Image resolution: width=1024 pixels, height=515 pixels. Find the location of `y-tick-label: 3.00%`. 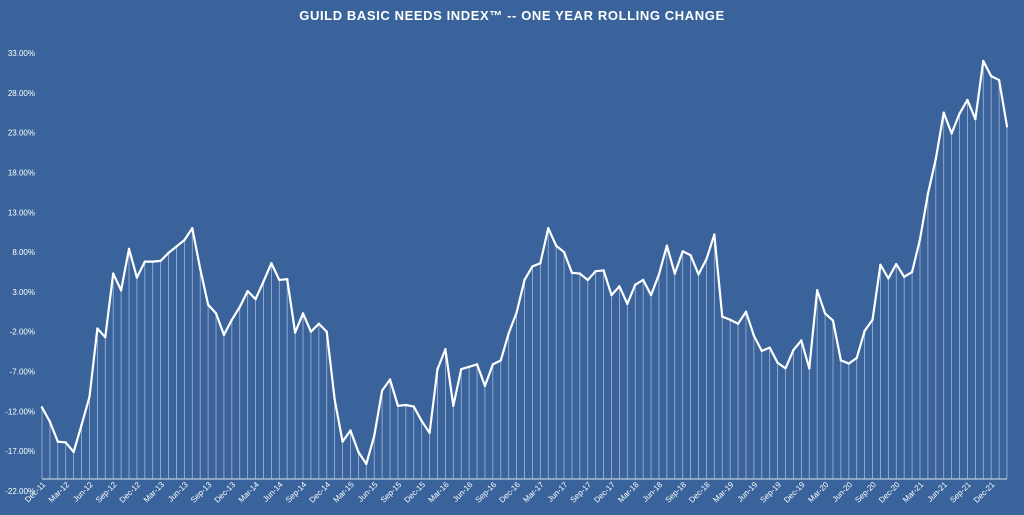

y-tick-label: 3.00% is located at coordinates (23, 292).